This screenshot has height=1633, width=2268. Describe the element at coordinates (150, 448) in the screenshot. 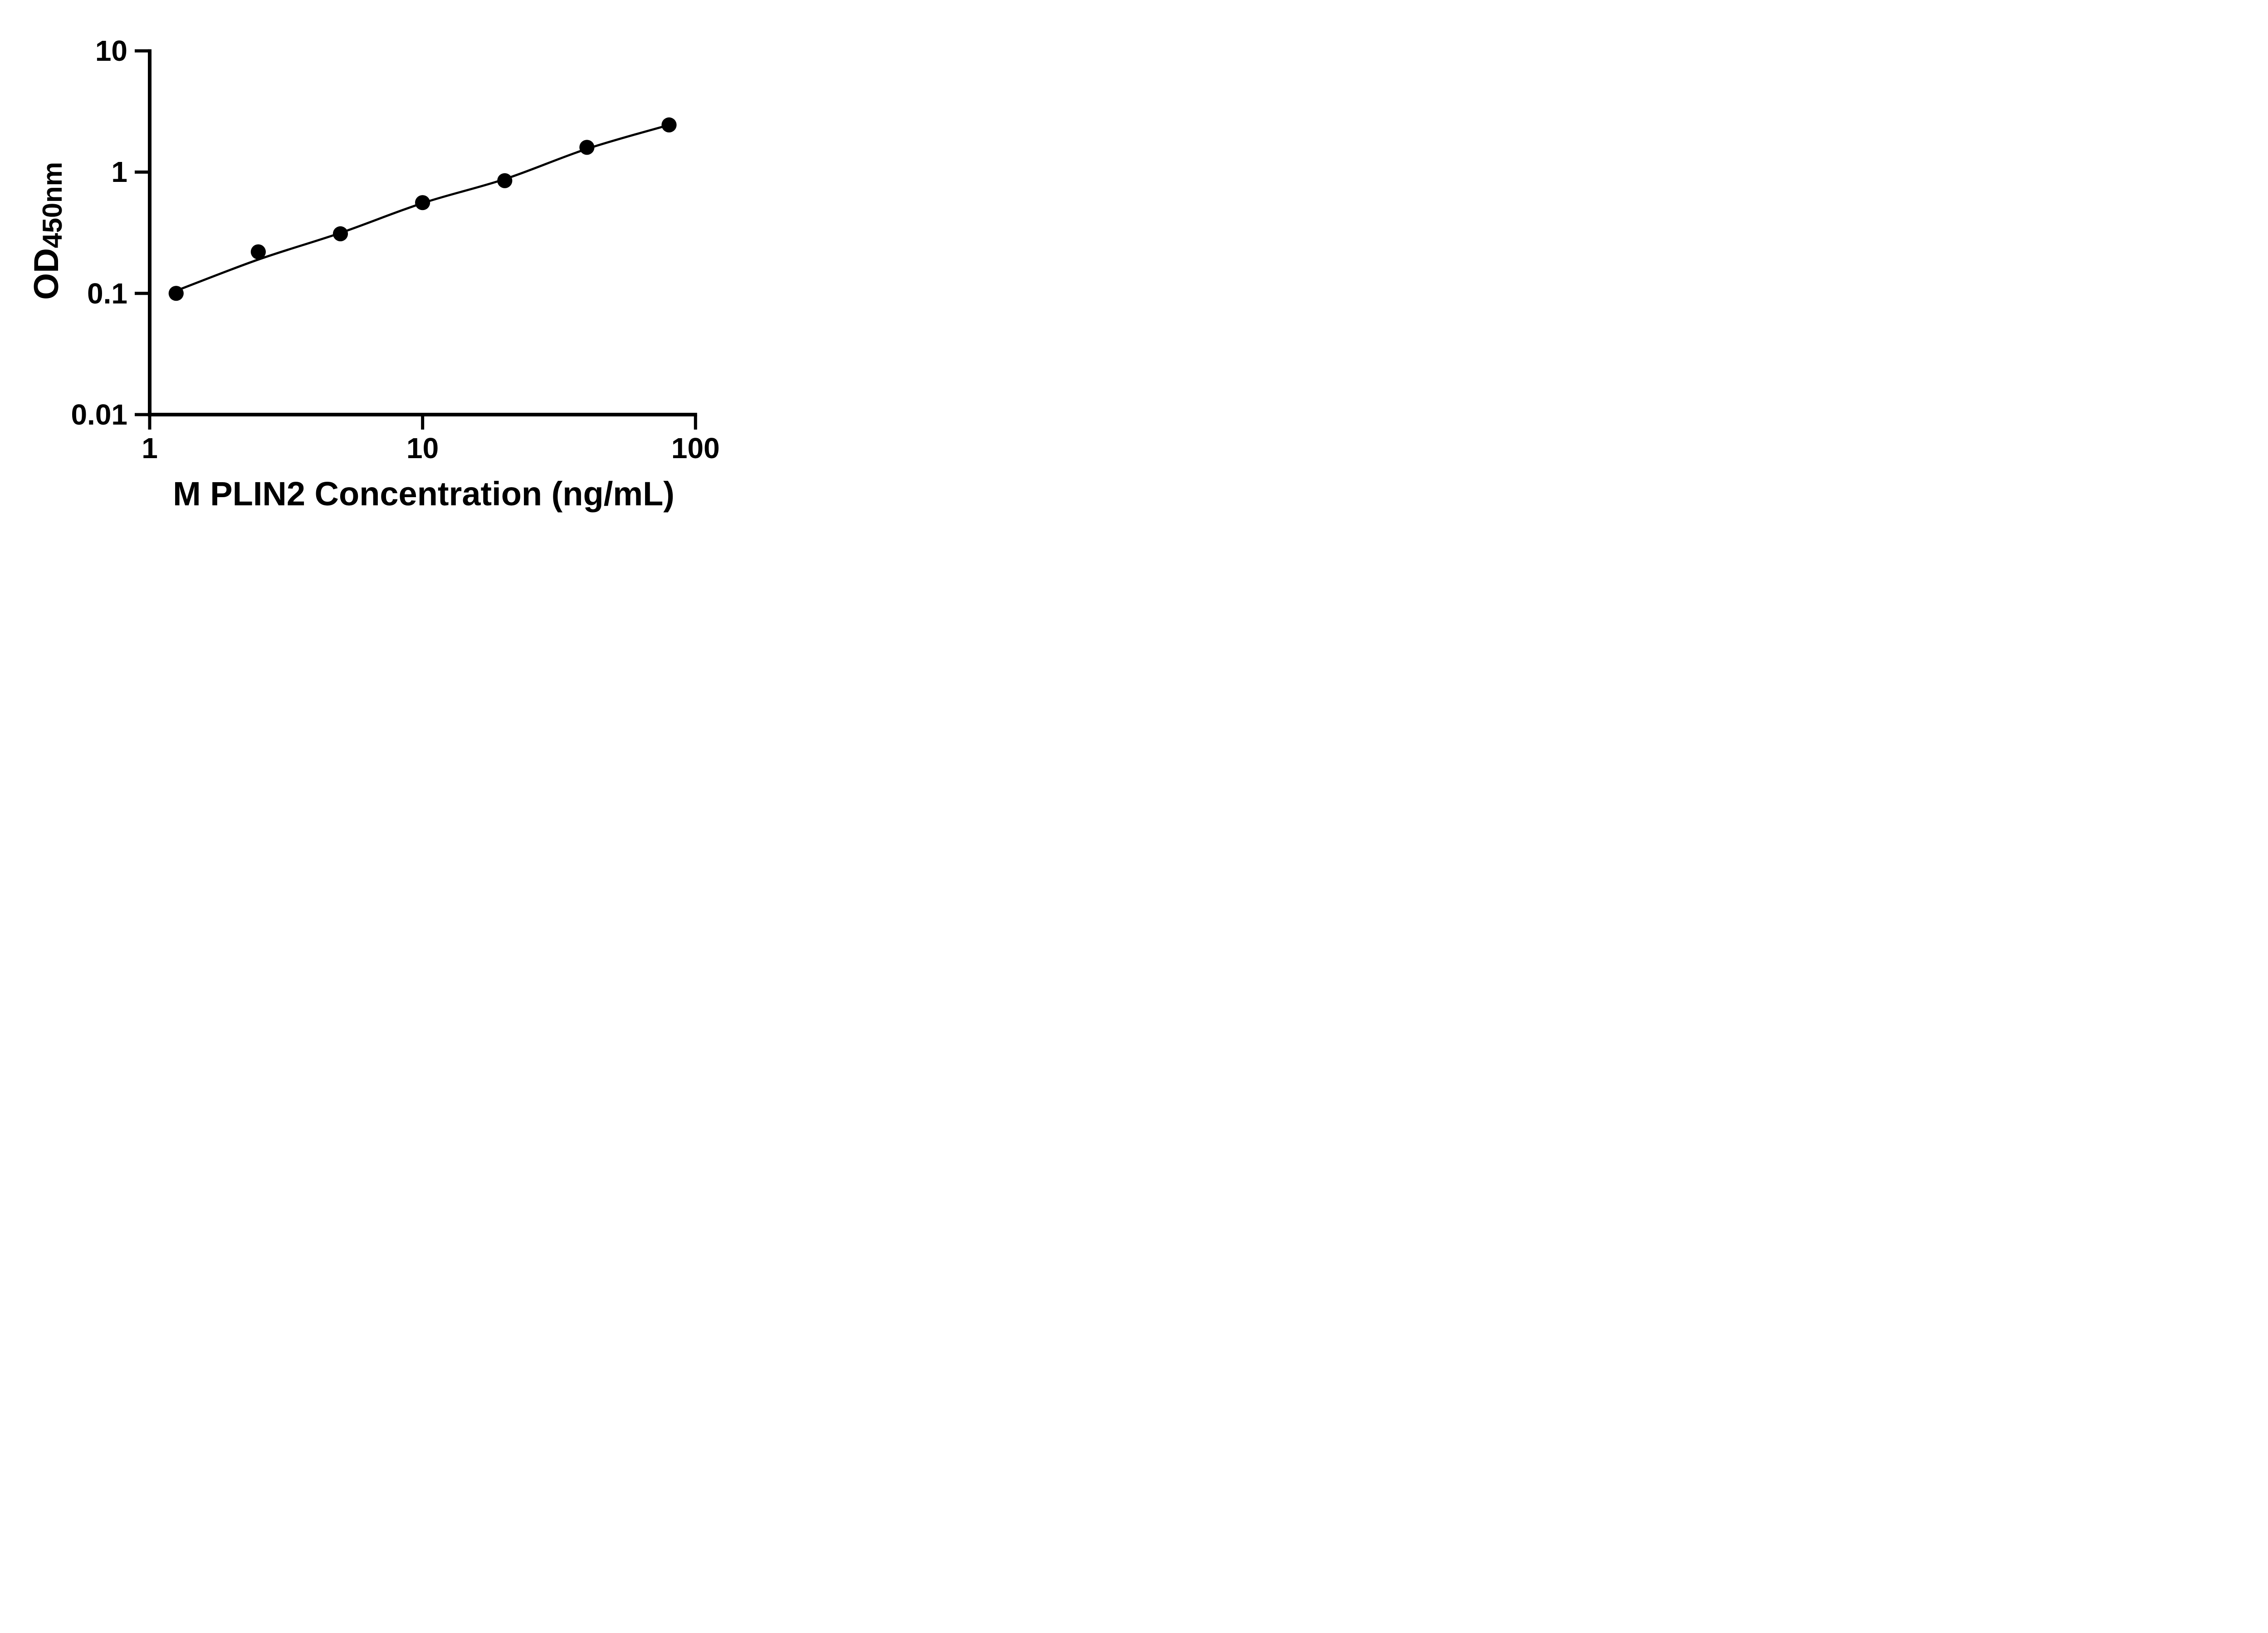

I see `x-tick-label: 1` at that location.